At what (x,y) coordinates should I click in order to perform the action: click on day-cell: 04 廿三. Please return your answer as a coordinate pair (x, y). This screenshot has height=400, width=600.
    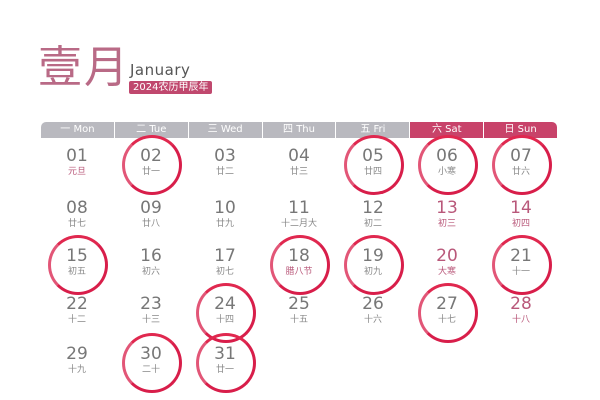
    Looking at the image, I should click on (299, 164).